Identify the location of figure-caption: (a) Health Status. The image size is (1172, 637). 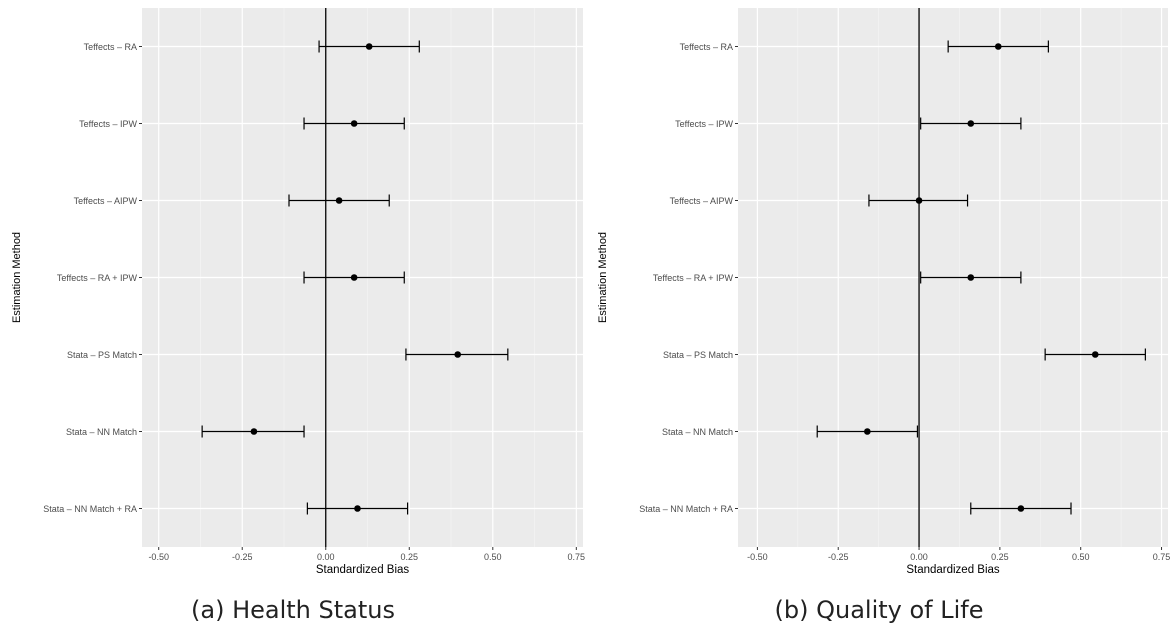
(293, 610).